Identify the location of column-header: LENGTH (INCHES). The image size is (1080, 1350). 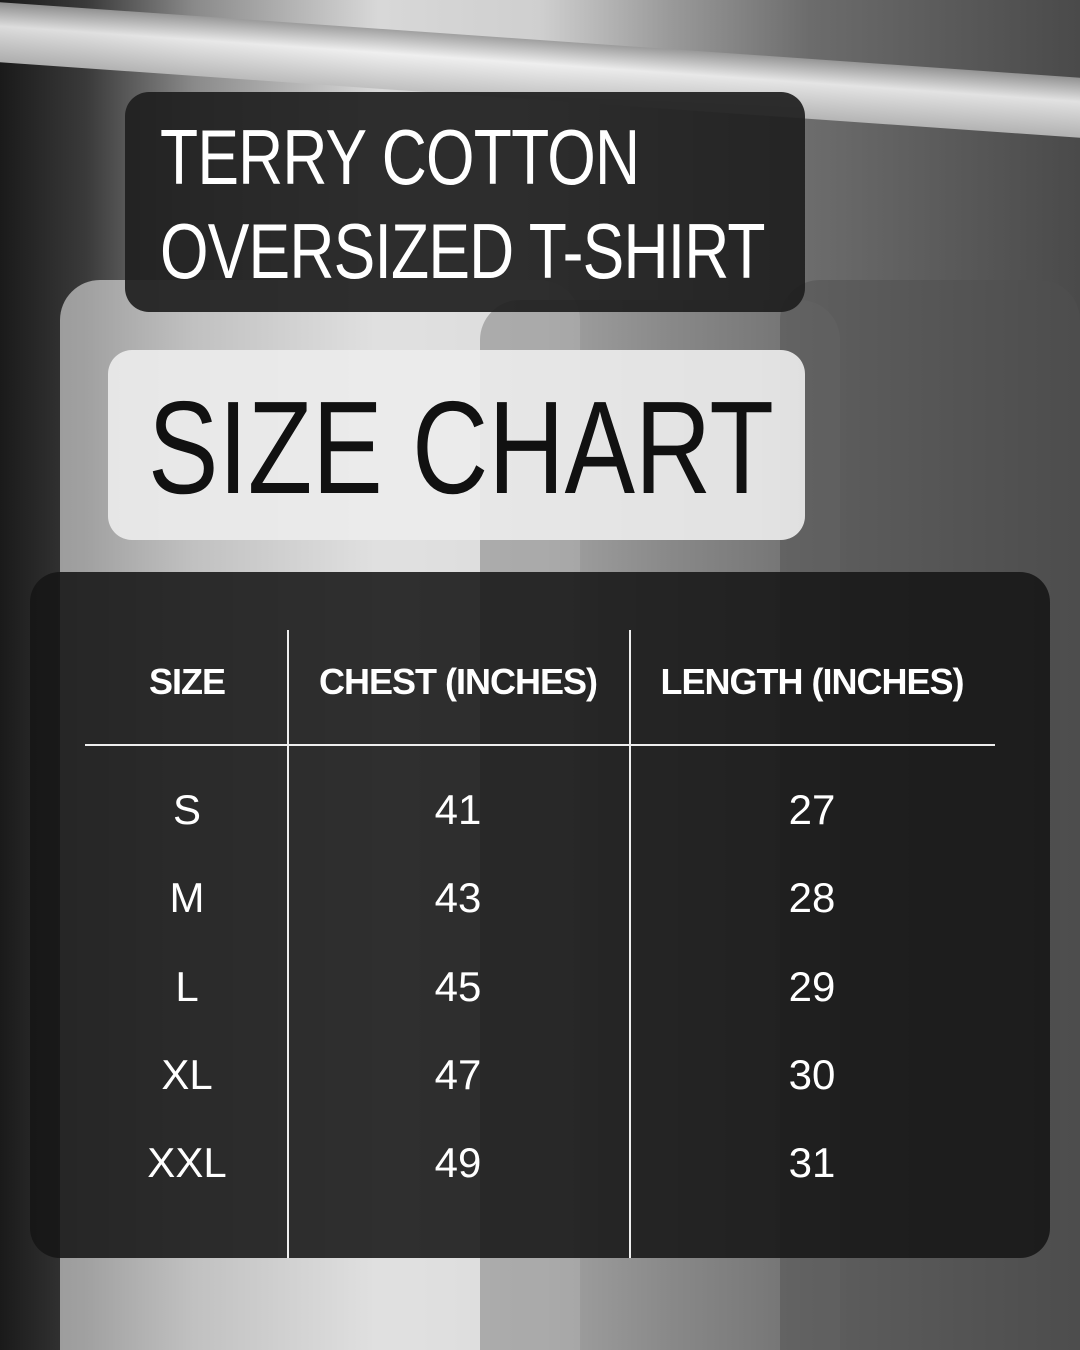
(812, 681).